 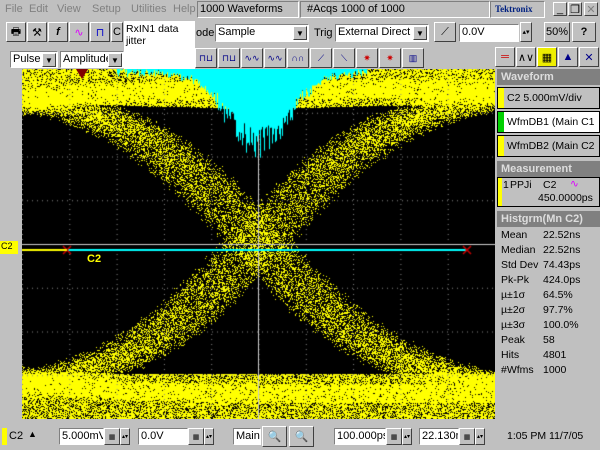 What do you see at coordinates (37, 32) in the screenshot?
I see `tools-icon: ⚒` at bounding box center [37, 32].